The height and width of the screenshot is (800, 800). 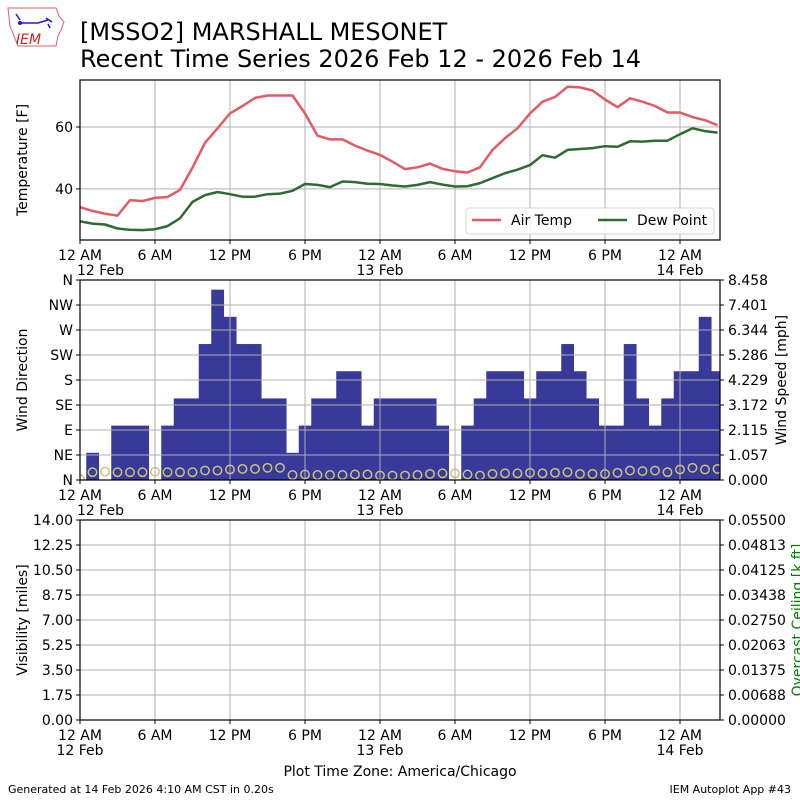 I want to click on y-tick-label: N, so click(x=68, y=481).